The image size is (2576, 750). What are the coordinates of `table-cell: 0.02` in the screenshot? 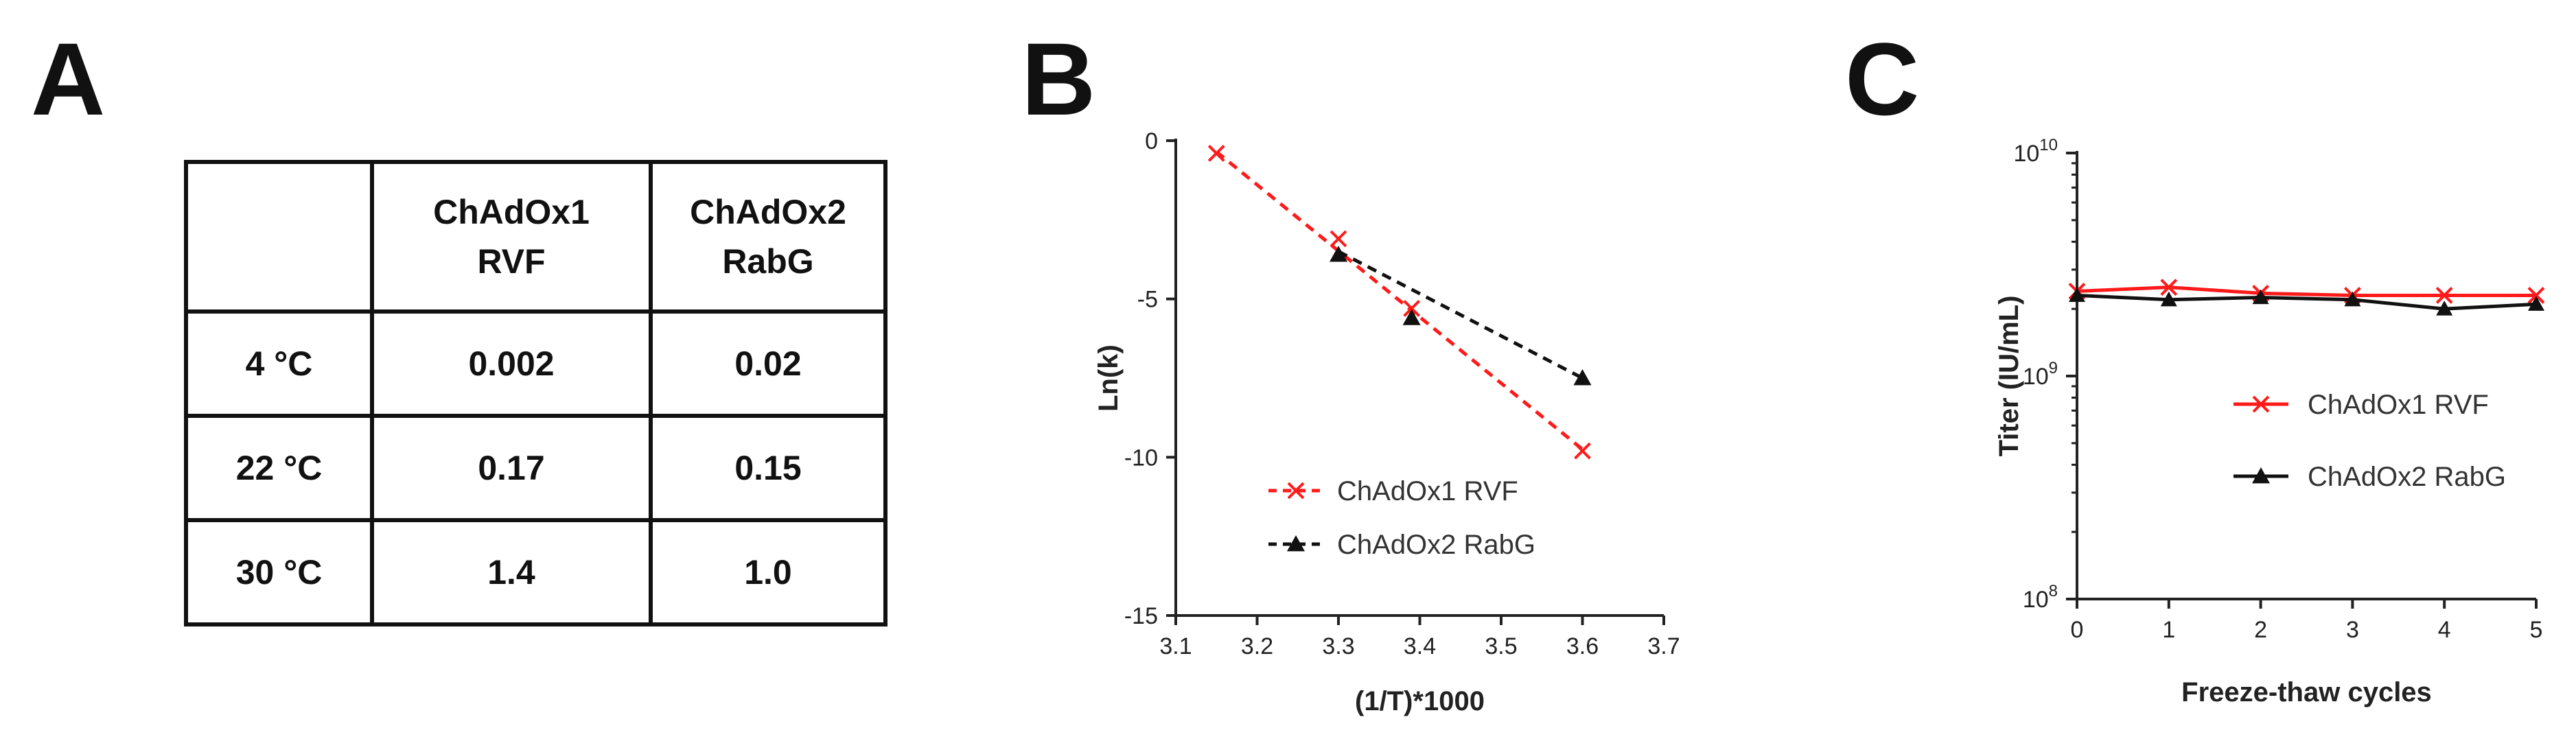 It's located at (768, 363).